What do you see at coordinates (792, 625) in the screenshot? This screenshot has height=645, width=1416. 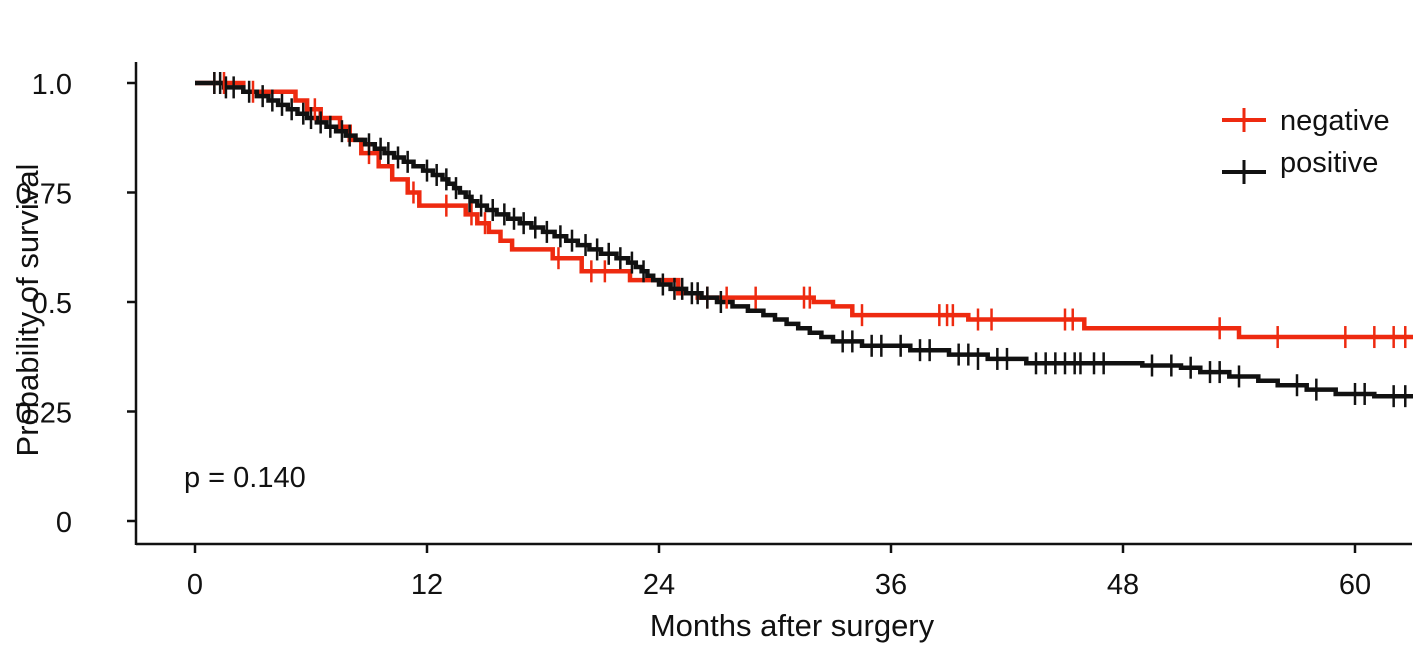 I see `x-axis-title: Months after surgery` at bounding box center [792, 625].